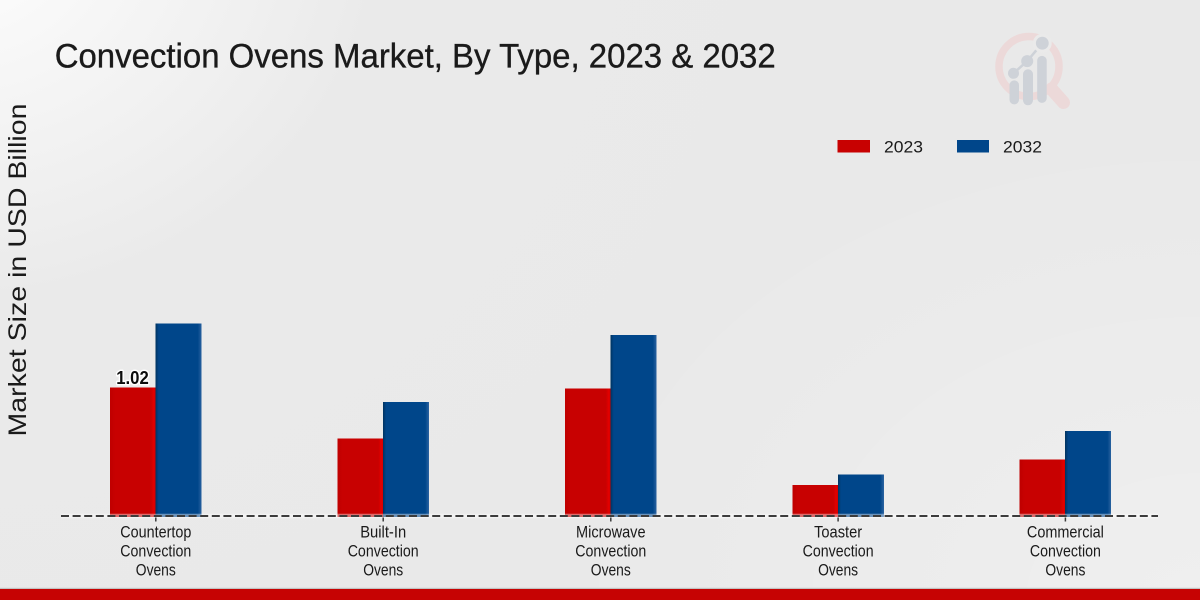  I want to click on svg-text: Countertop, so click(155, 533).